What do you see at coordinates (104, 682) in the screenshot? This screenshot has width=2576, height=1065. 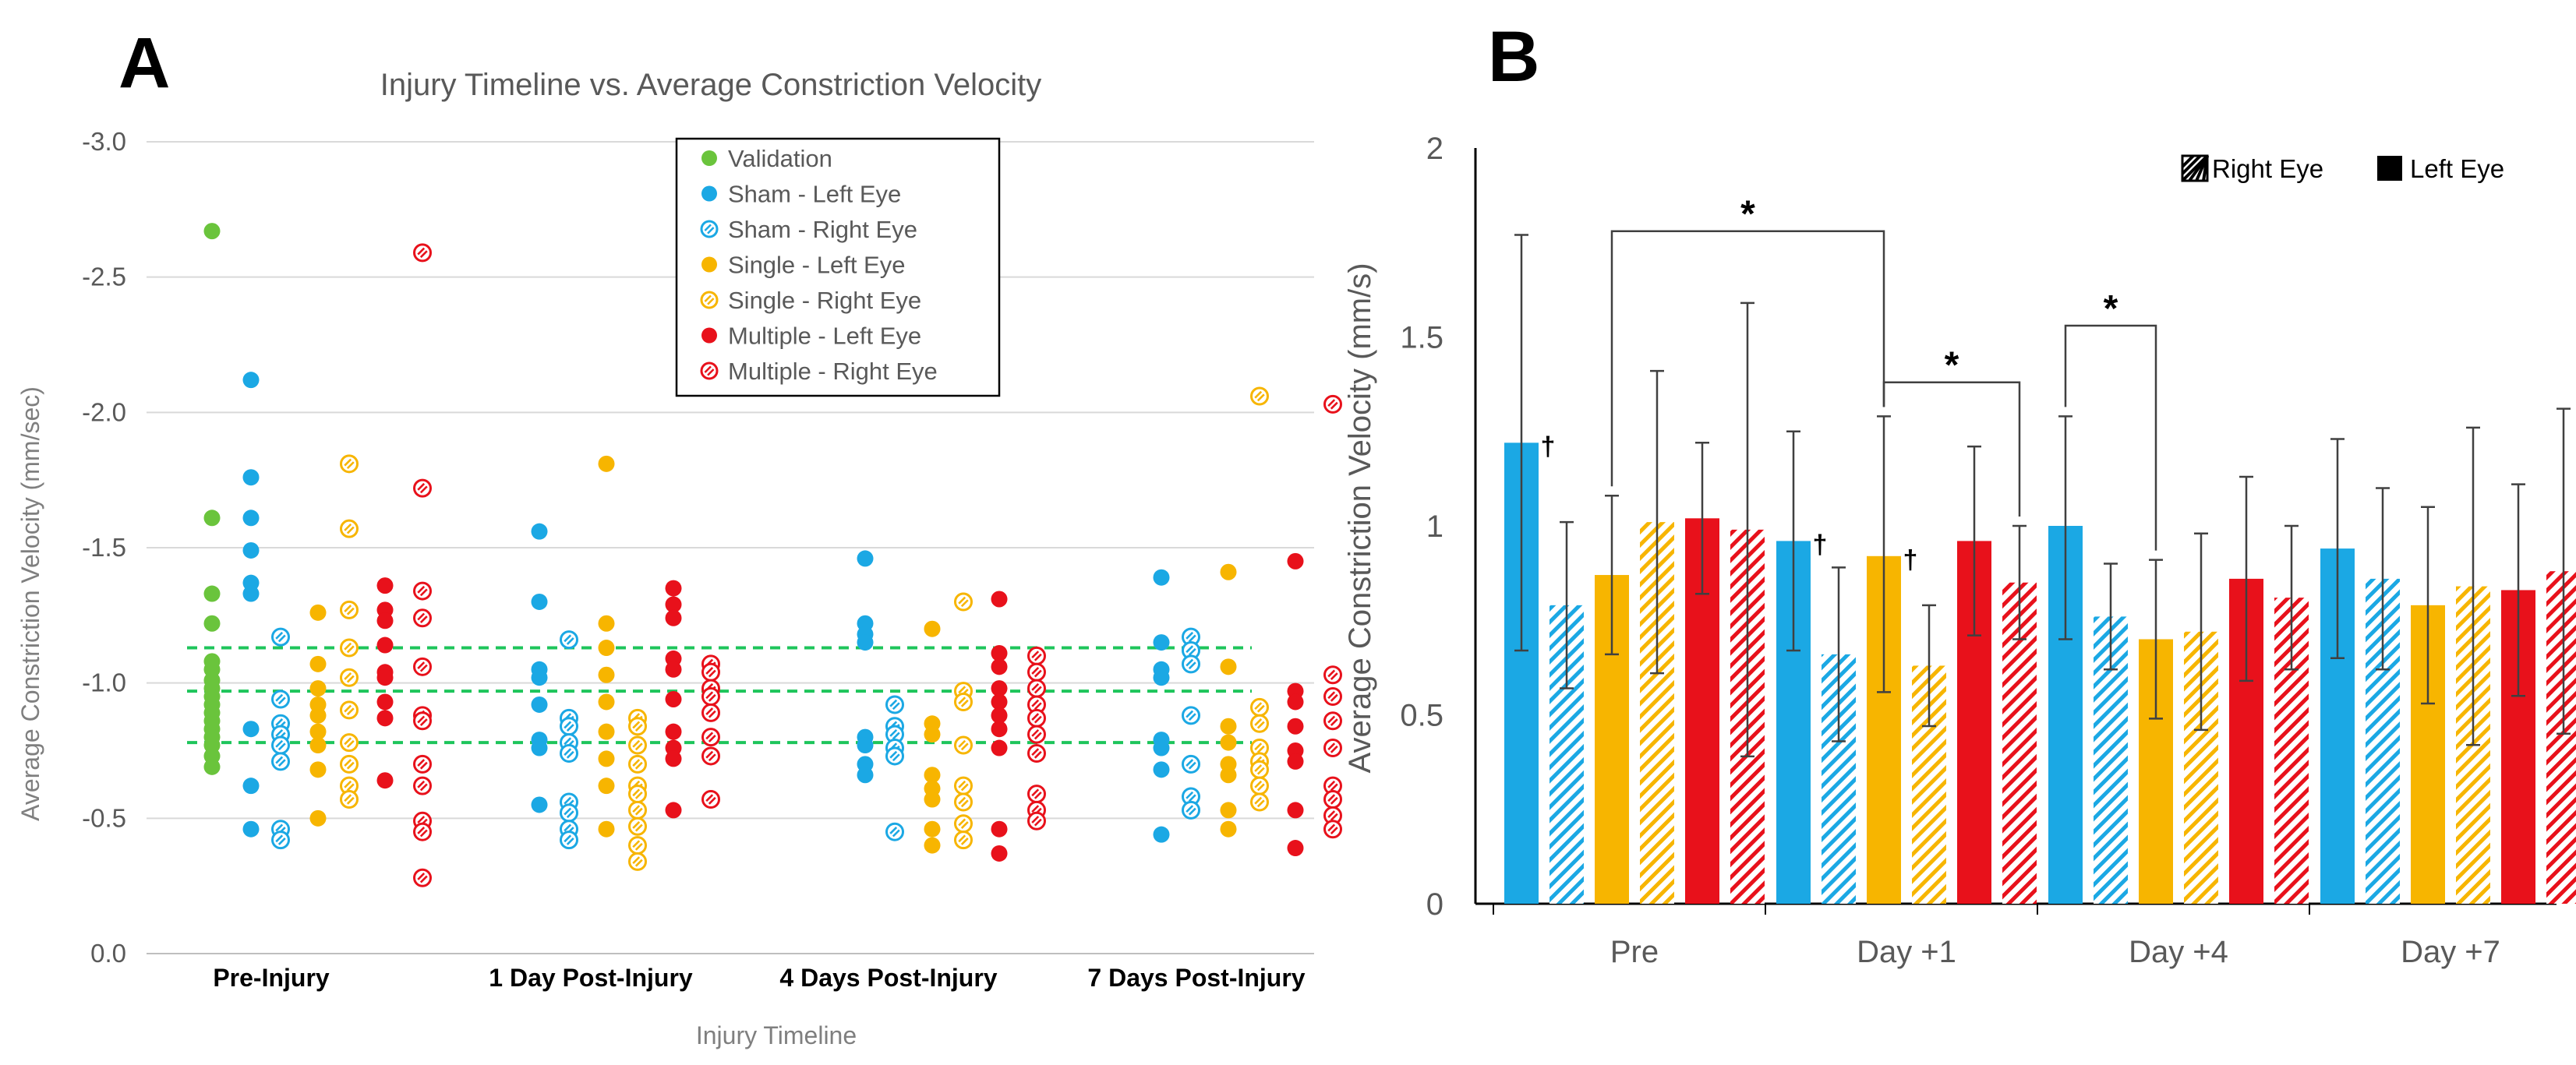 I see `chart-a-y-tick-label: -1.0` at bounding box center [104, 682].